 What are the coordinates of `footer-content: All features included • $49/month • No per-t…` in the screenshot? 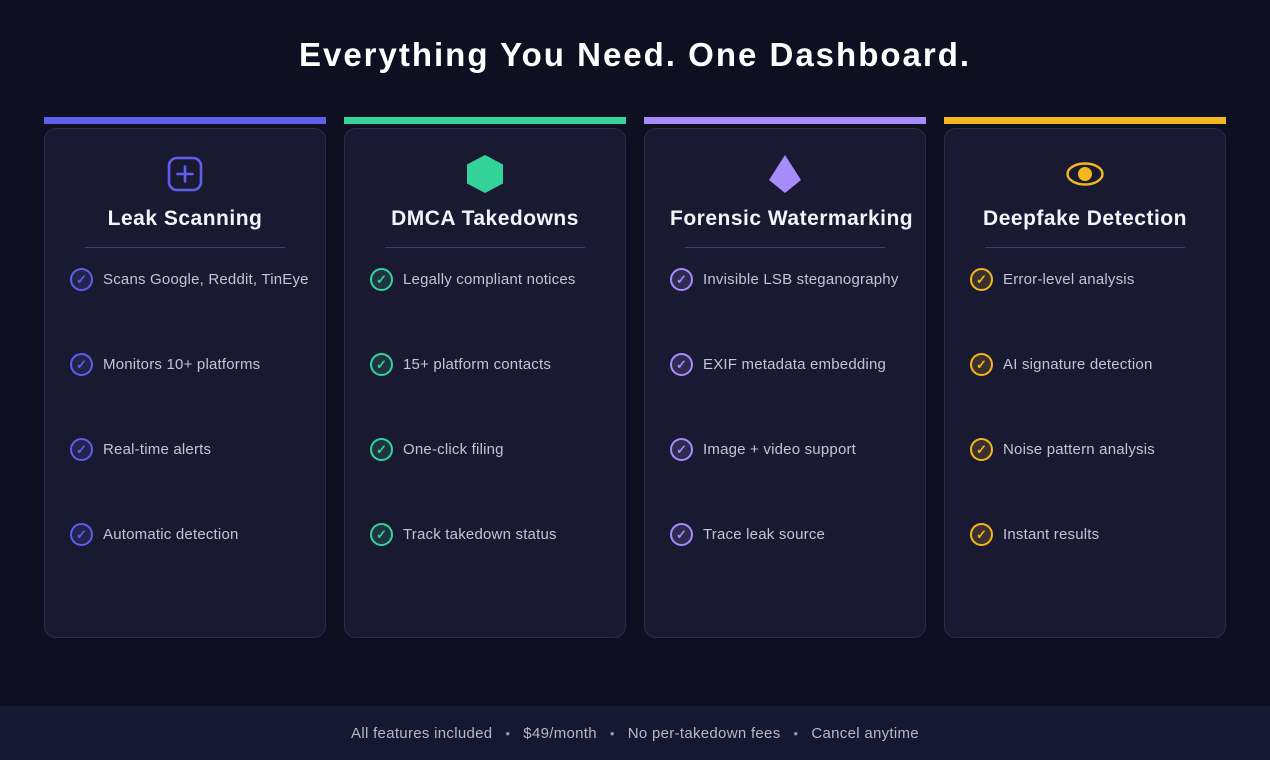 It's located at (635, 733).